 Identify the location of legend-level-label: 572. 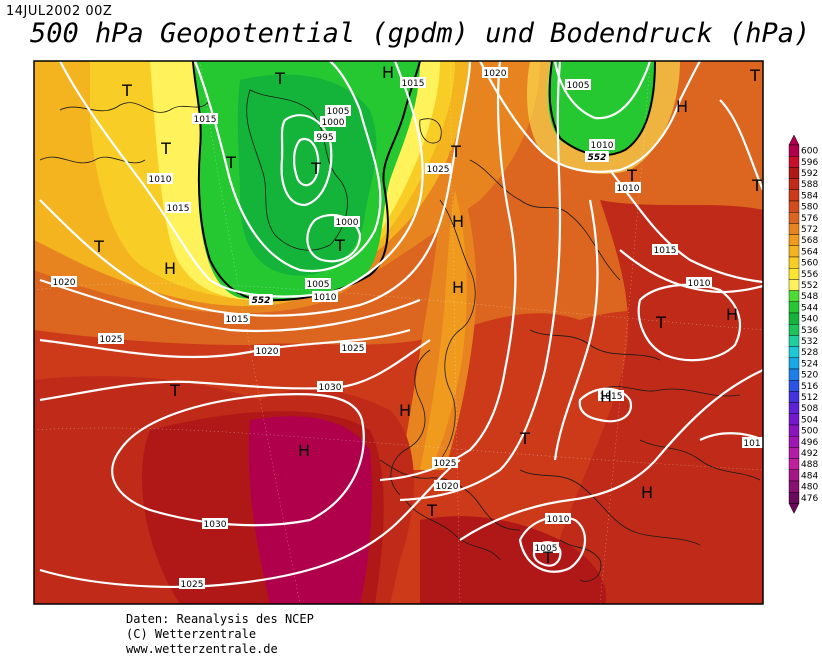
(809, 230).